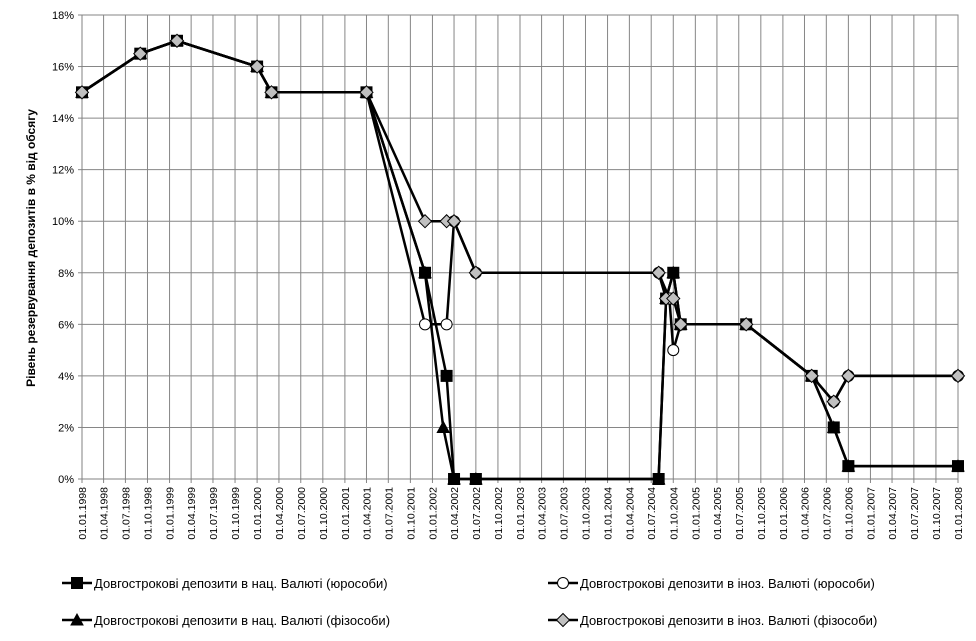 This screenshot has width=976, height=641. I want to click on x-tick-label: 01.04.2007, so click(893, 513).